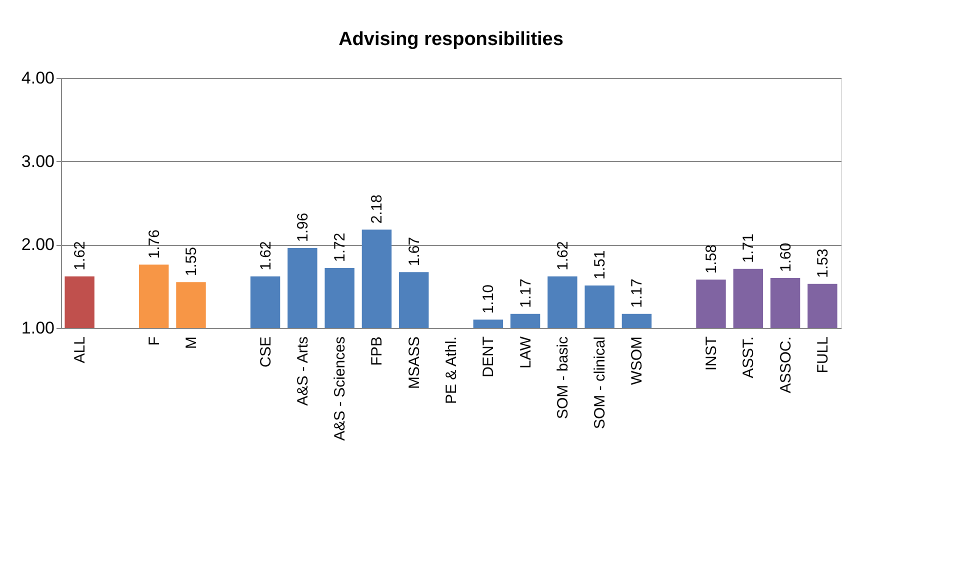 Image resolution: width=960 pixels, height=580 pixels. I want to click on y-tick-label: 2.00, so click(37, 244).